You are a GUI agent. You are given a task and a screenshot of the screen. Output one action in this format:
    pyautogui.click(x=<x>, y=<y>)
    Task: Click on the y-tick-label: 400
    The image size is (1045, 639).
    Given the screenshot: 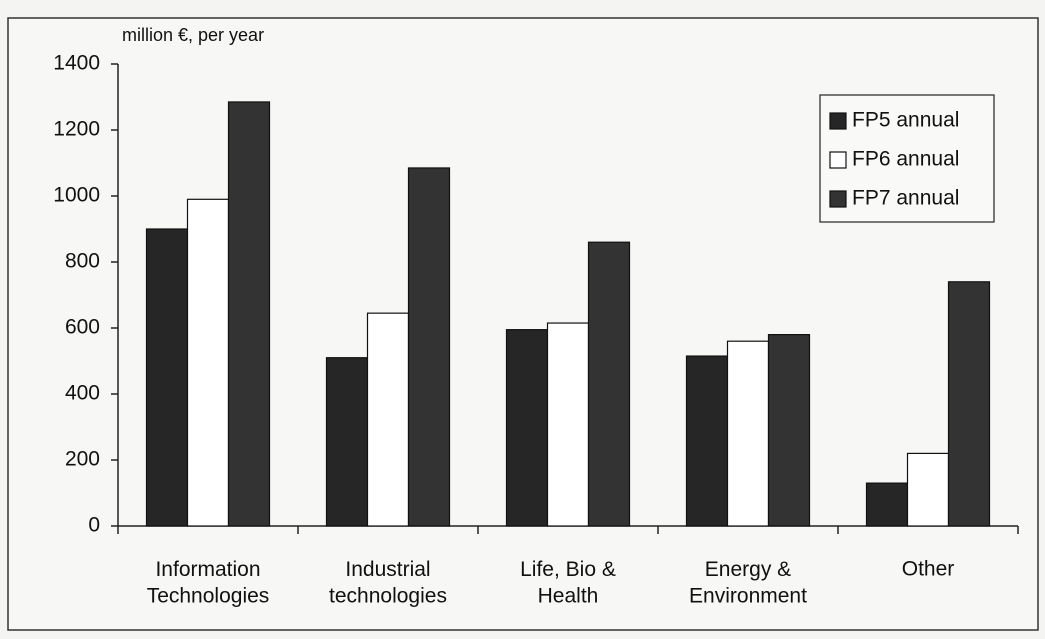 What is the action you would take?
    pyautogui.click(x=82, y=393)
    